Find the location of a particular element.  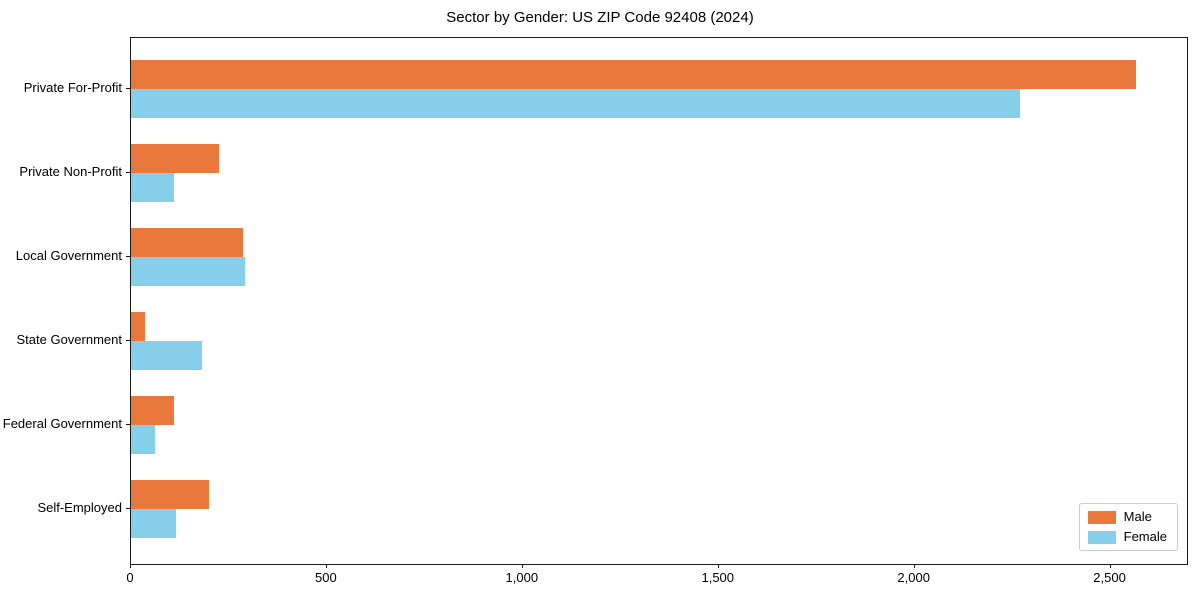

bar-male-federal-government is located at coordinates (152, 410).